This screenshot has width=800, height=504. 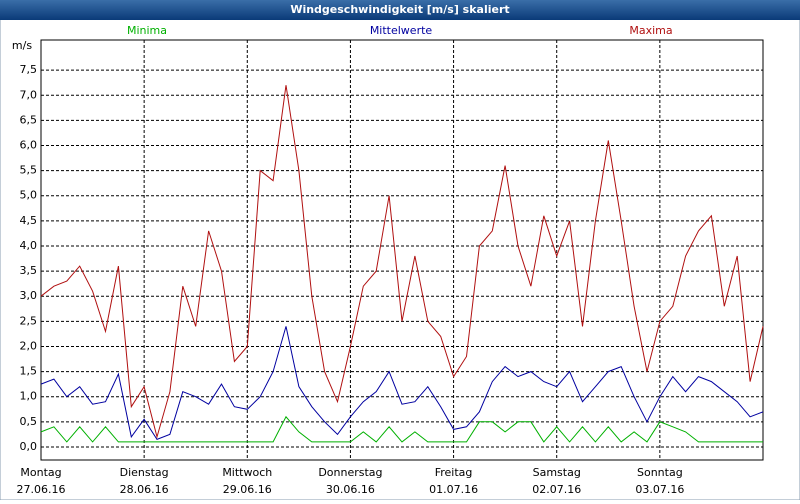 What do you see at coordinates (453, 489) in the screenshot?
I see `x-tick-date: 01.07.16` at bounding box center [453, 489].